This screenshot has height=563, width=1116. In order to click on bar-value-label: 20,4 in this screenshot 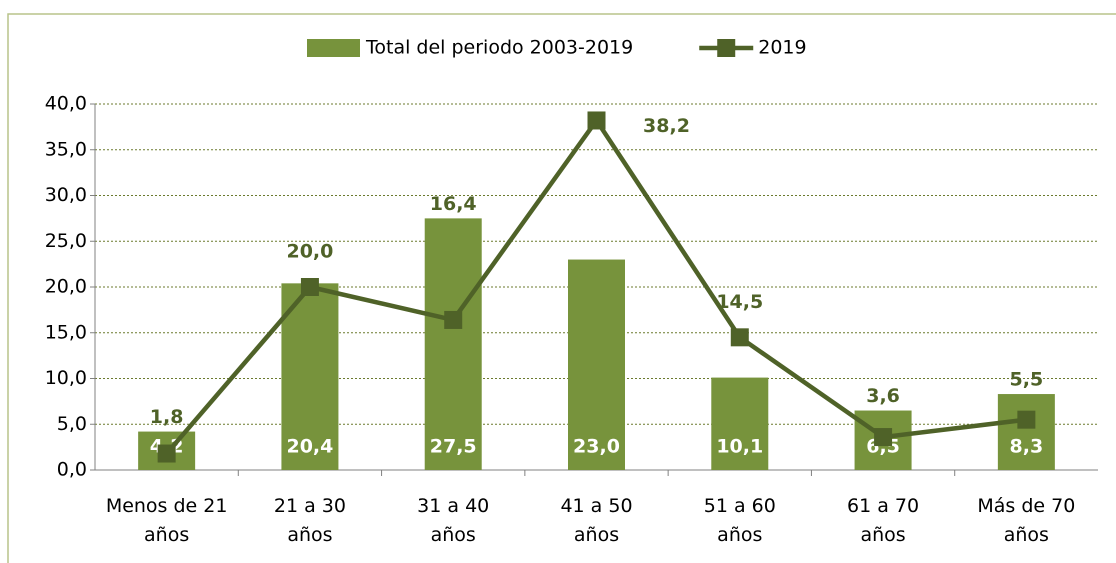, I will do `click(309, 447)`.